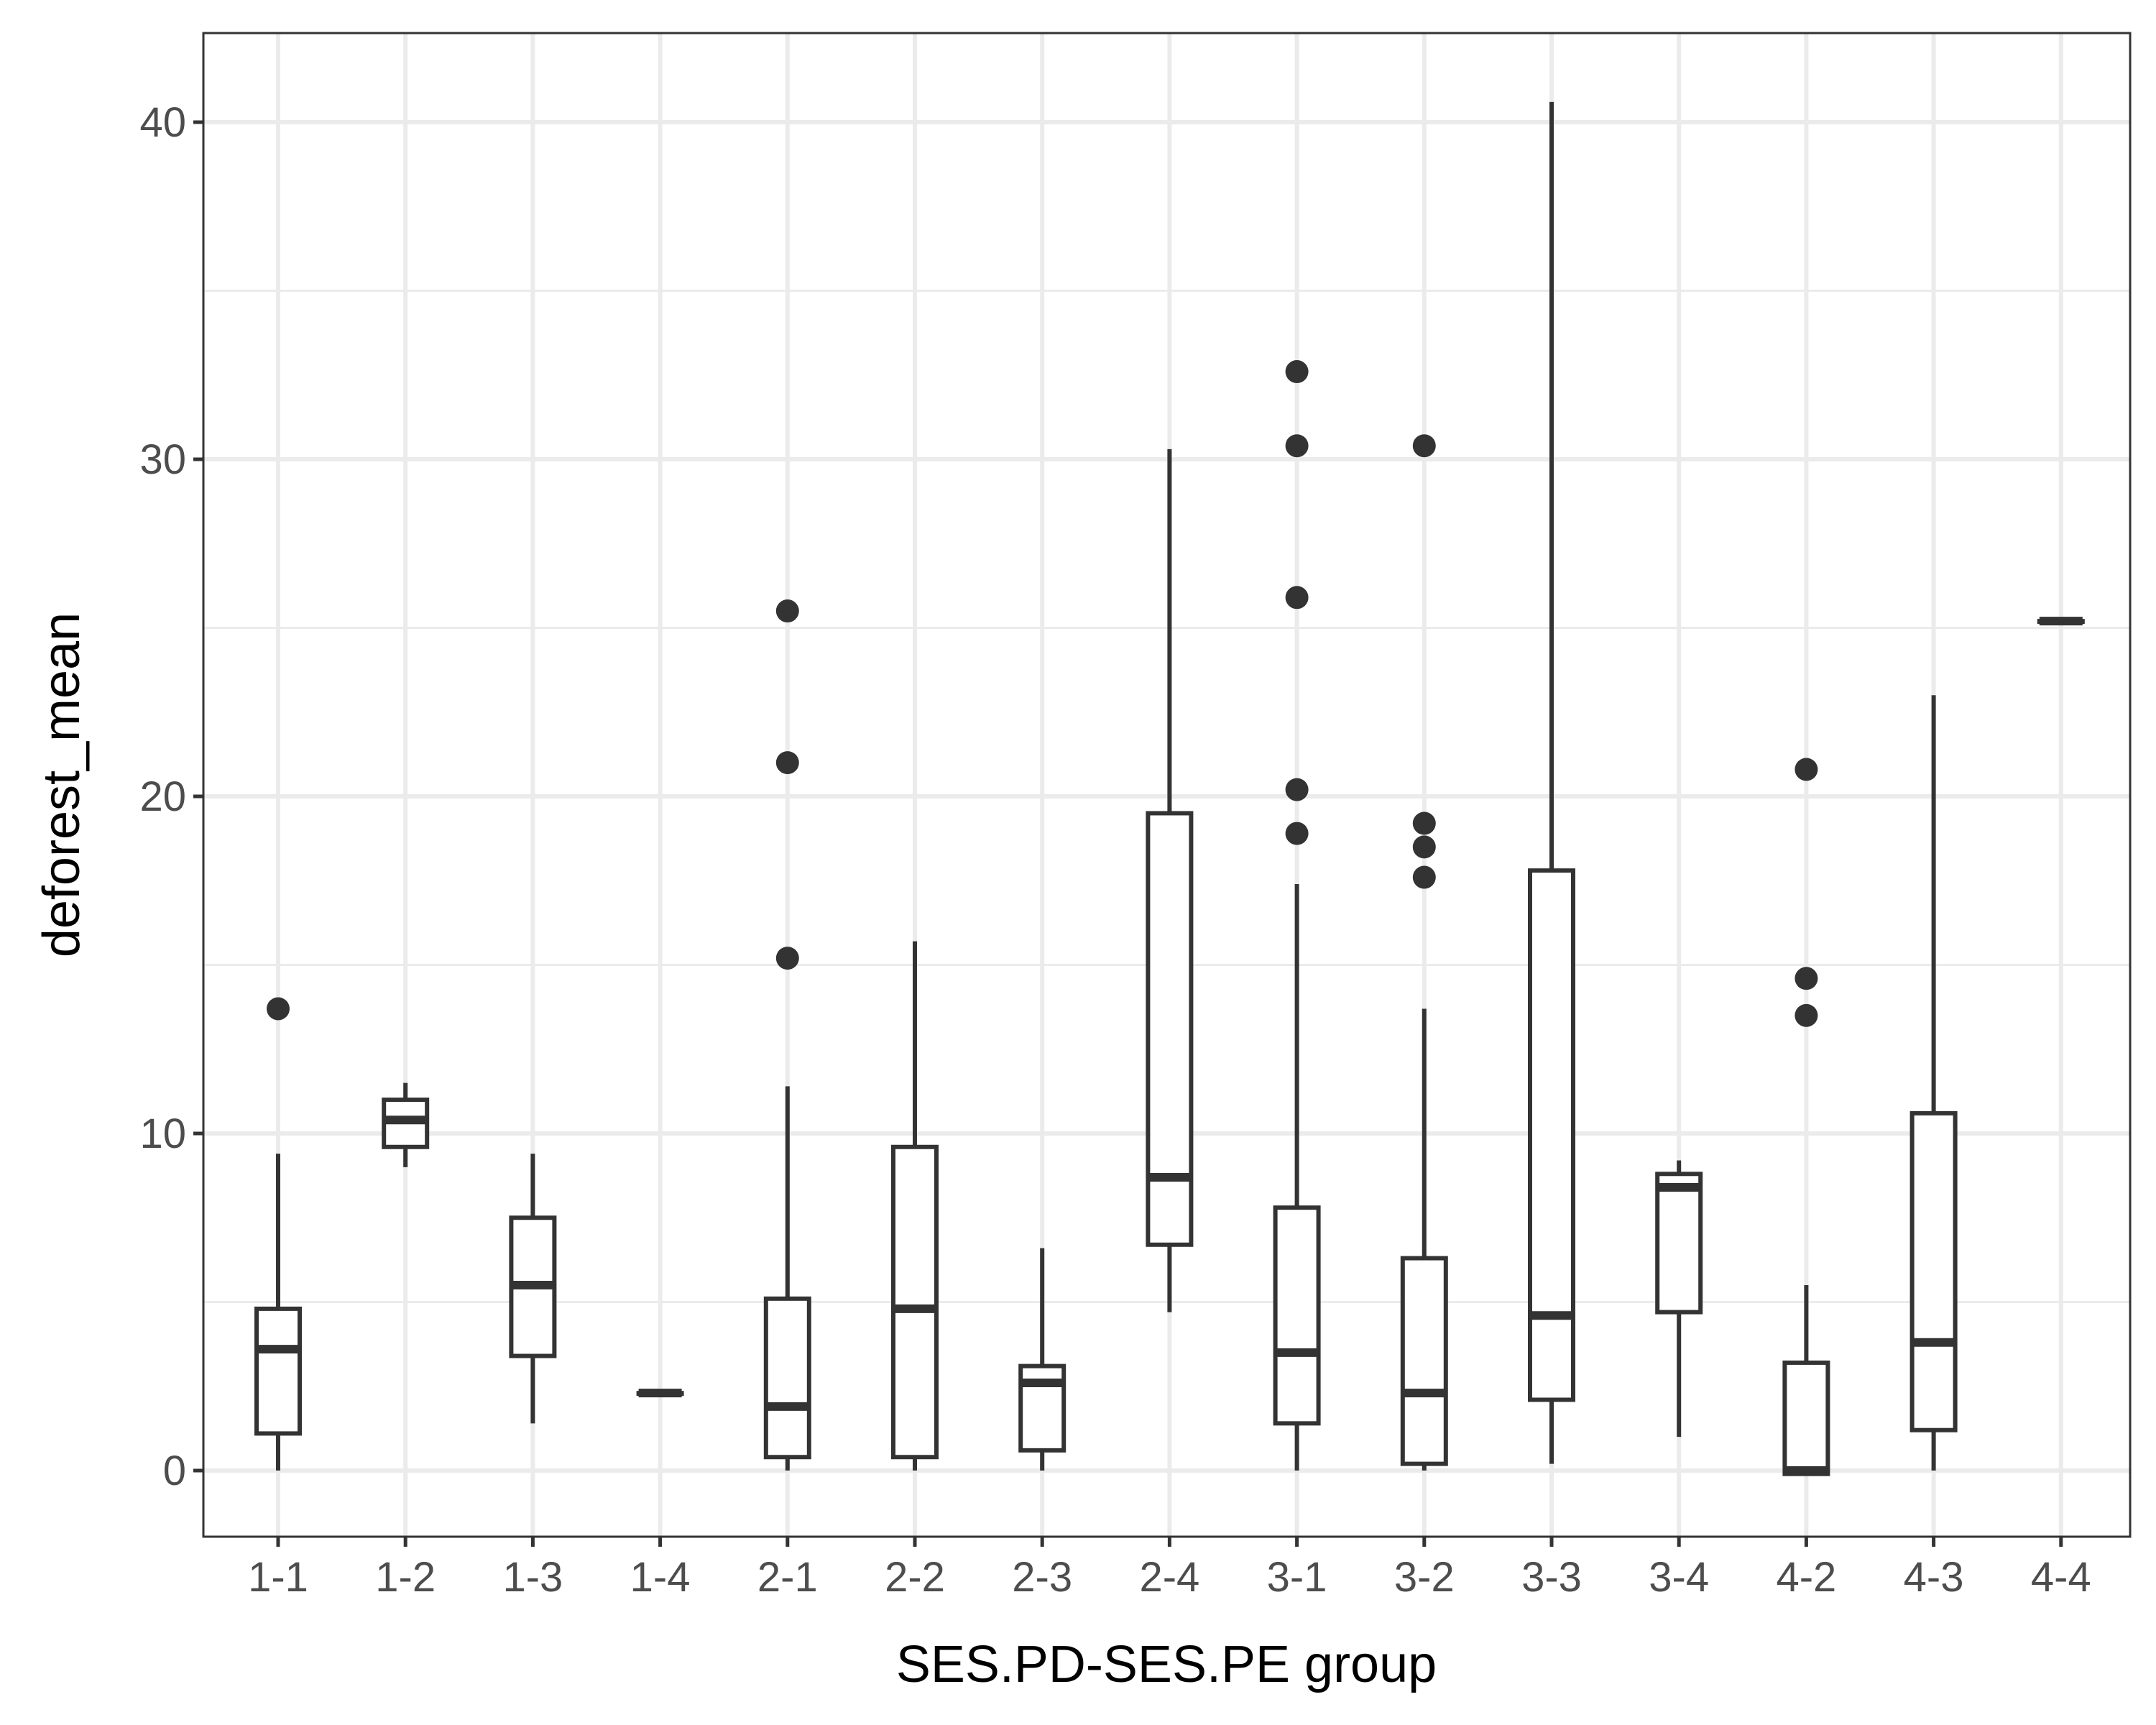  What do you see at coordinates (162, 459) in the screenshot?
I see `y-tick-label: 30` at bounding box center [162, 459].